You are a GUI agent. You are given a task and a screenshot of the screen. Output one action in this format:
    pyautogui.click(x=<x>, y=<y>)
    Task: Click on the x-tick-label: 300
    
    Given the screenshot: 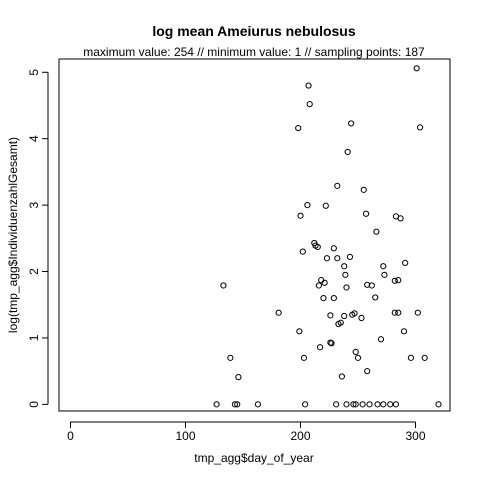 What is the action you would take?
    pyautogui.click(x=415, y=436)
    